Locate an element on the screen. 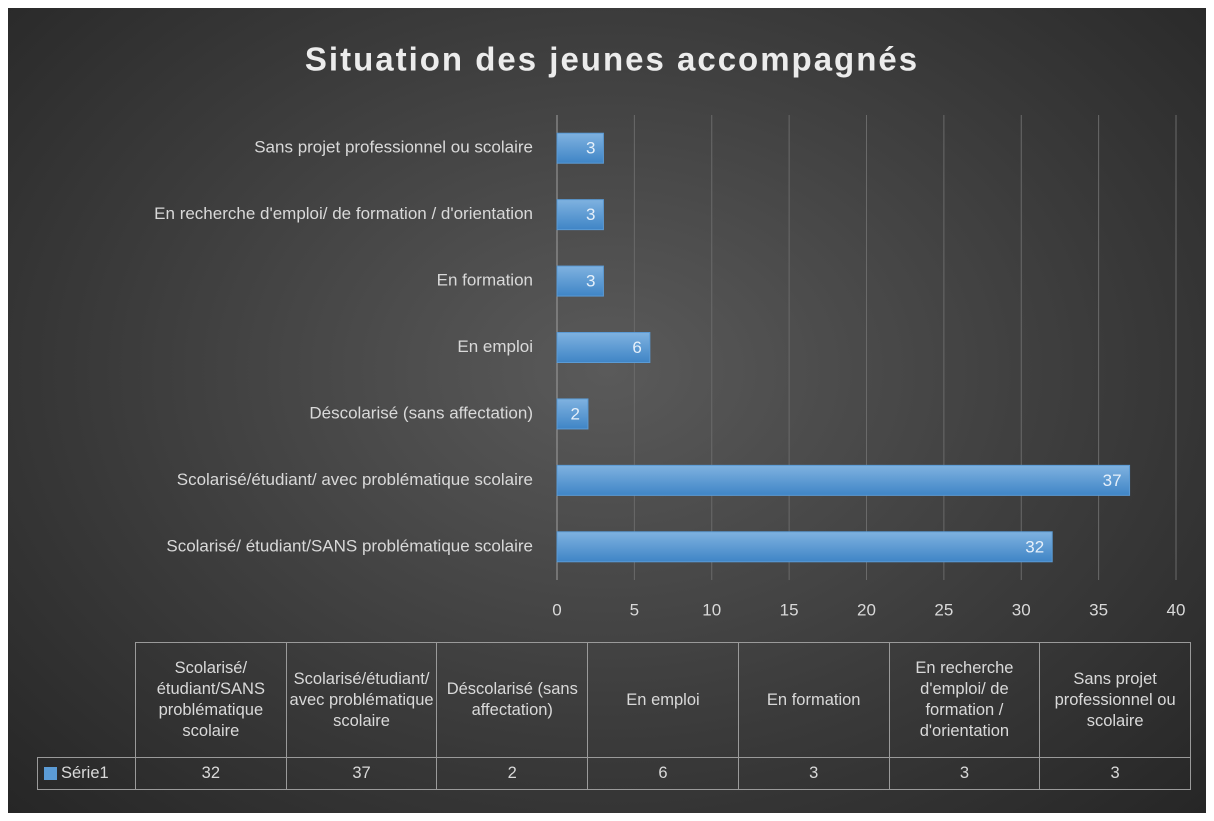 This screenshot has width=1214, height=821. table-value-cell: 32 is located at coordinates (211, 773).